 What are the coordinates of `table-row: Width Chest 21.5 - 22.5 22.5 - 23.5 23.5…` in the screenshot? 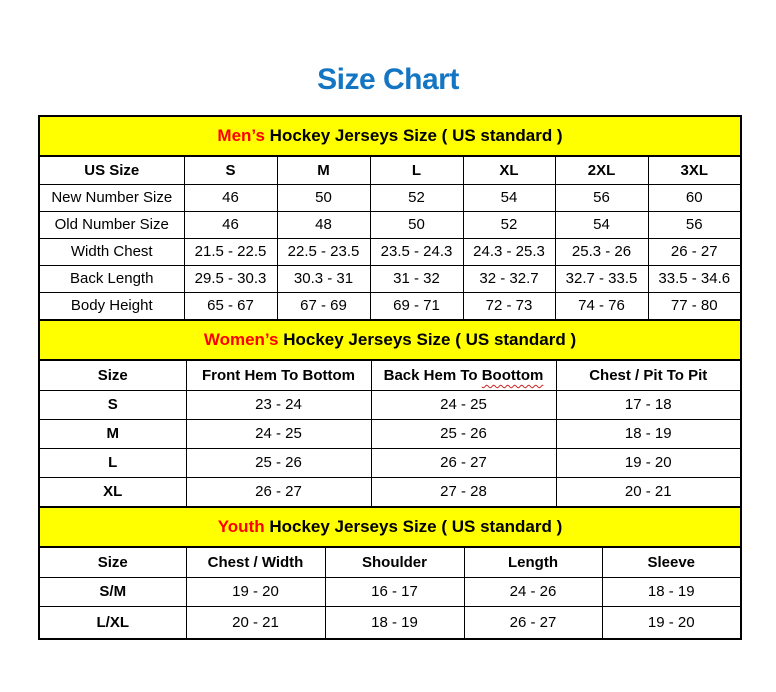 It's located at (390, 251).